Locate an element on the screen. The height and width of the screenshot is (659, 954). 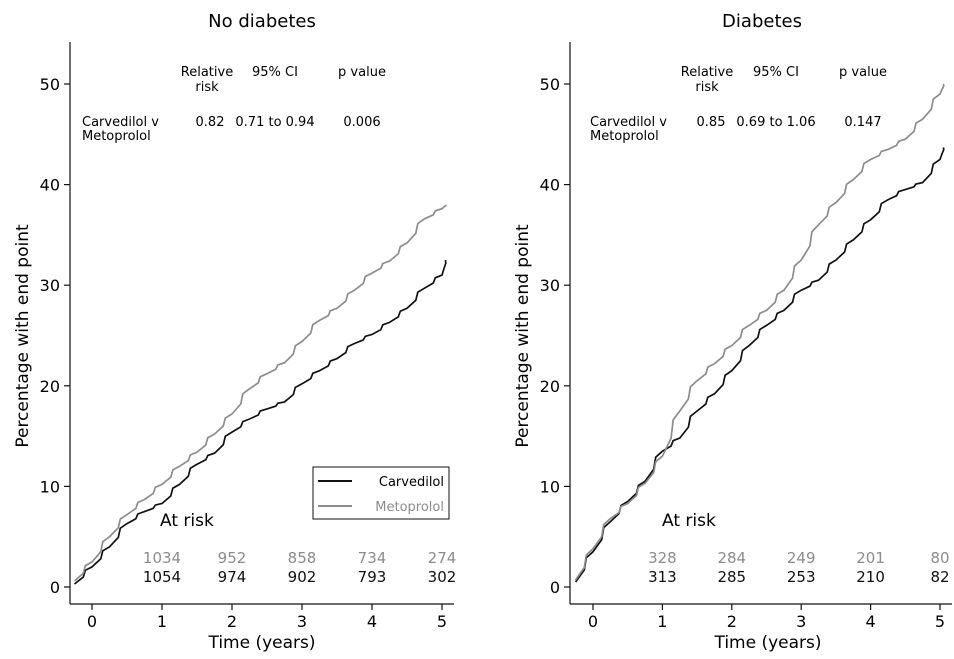
panel-title: No diabetes is located at coordinates (262, 21).